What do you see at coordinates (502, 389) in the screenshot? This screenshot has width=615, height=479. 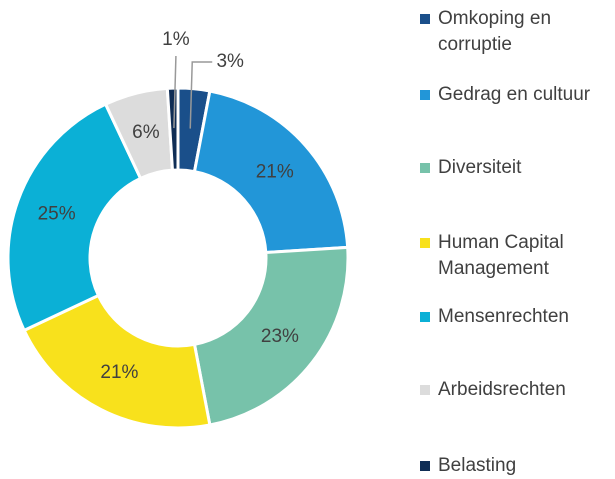 I see `legend-label: Arbeidsrechten` at bounding box center [502, 389].